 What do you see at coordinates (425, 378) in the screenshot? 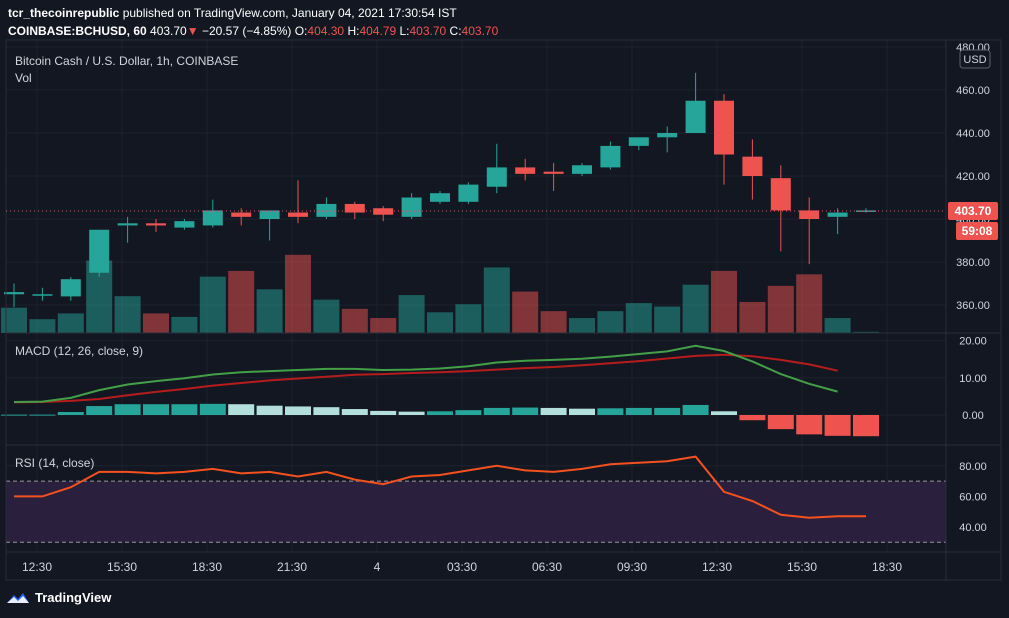
I see `macd-signal-line` at bounding box center [425, 378].